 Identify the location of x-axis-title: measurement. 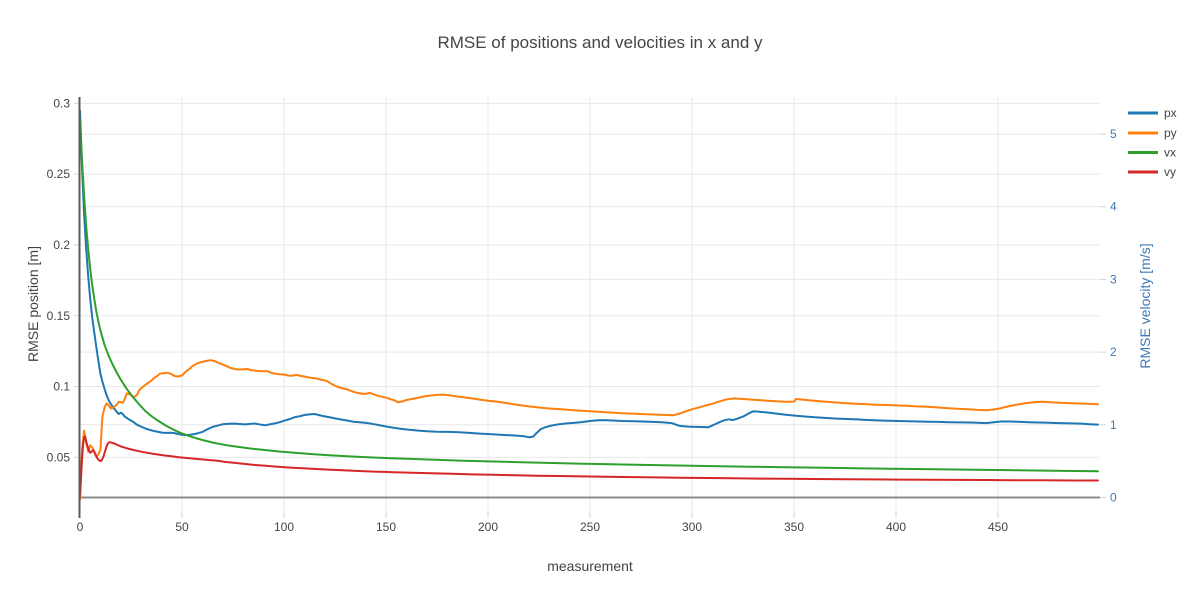
(590, 566).